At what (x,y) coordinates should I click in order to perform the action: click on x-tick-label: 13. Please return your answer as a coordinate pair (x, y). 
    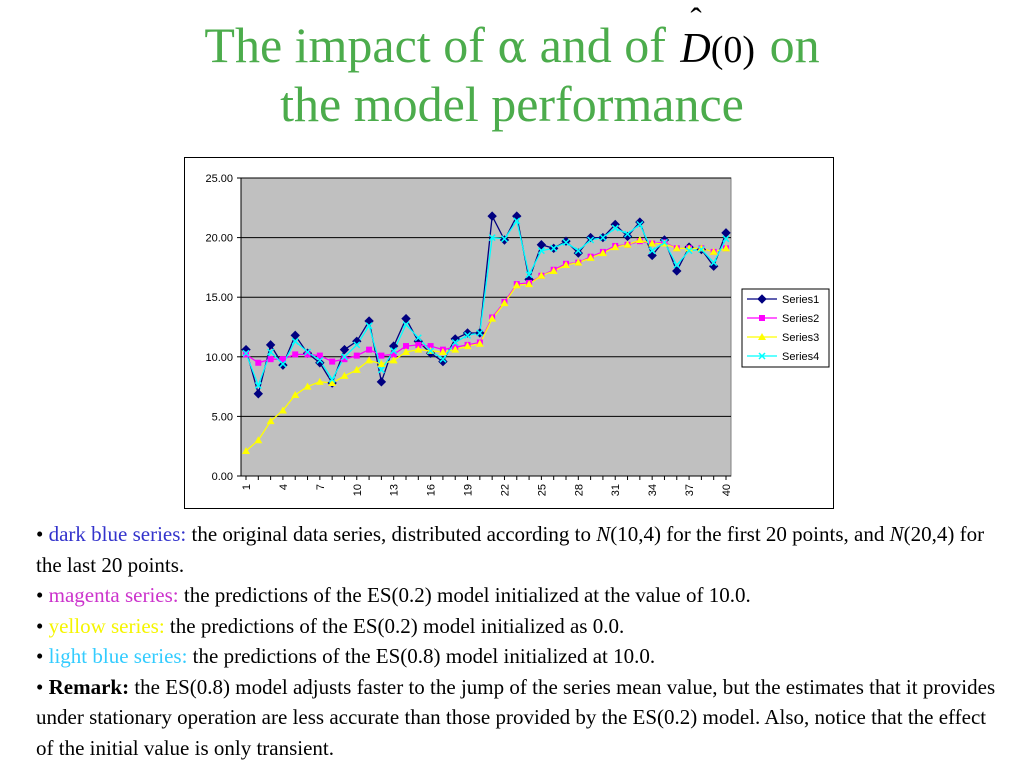
    Looking at the image, I should click on (395, 490).